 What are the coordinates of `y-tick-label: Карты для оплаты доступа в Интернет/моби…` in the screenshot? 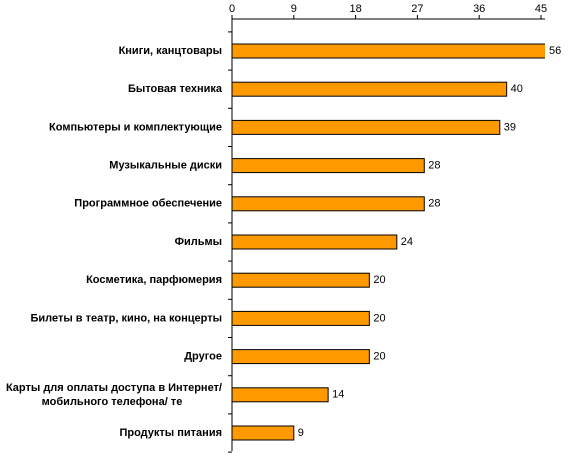 It's located at (114, 395).